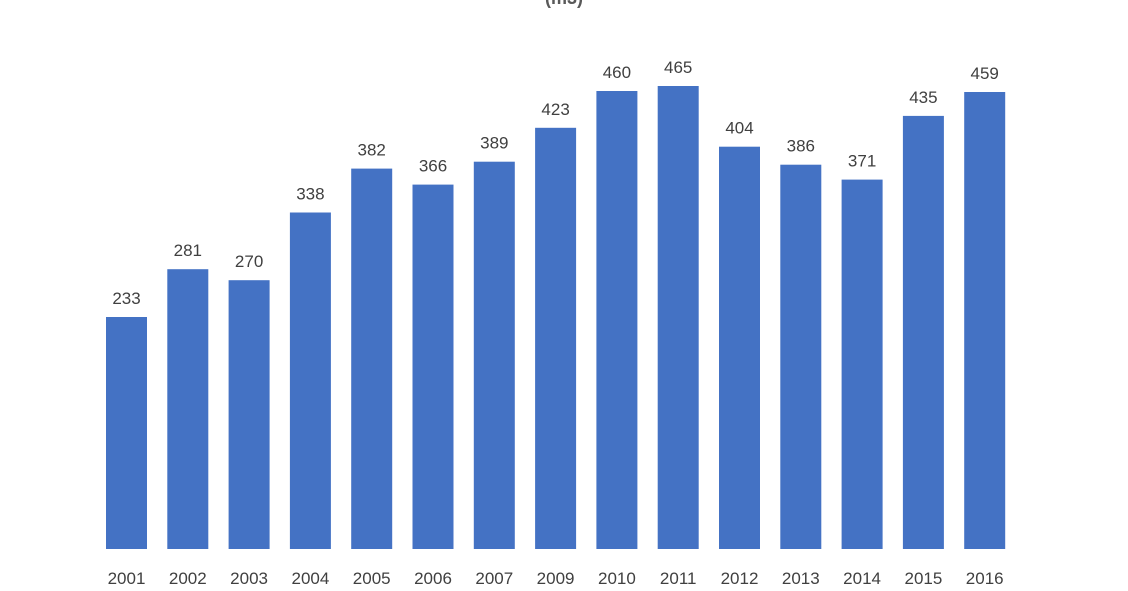 Image resolution: width=1128 pixels, height=591 pixels. I want to click on data-label-2013: 386, so click(801, 146).